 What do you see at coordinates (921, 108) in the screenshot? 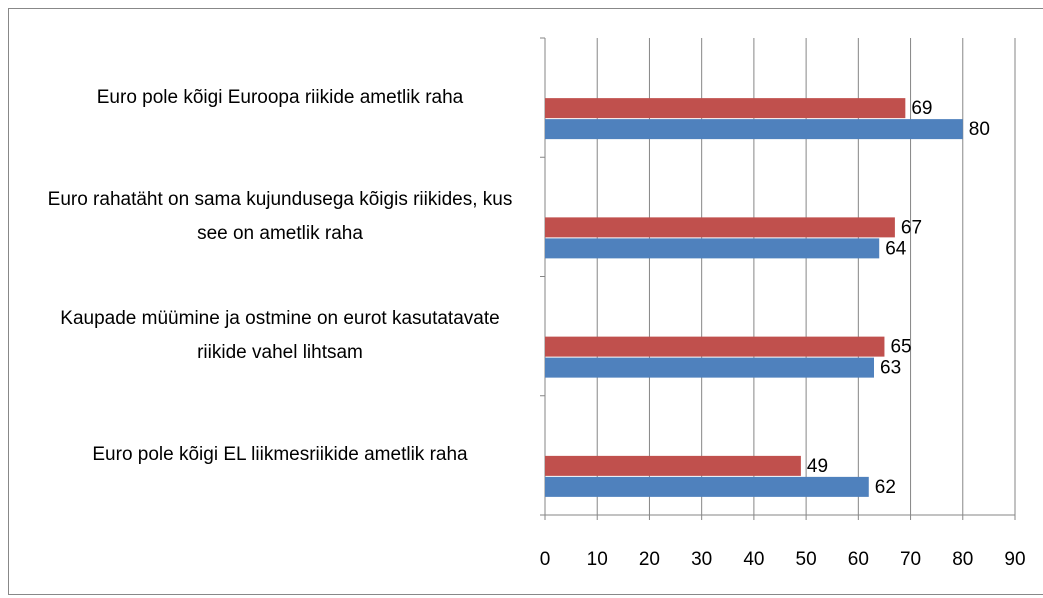
I see `data-label: 69` at bounding box center [921, 108].